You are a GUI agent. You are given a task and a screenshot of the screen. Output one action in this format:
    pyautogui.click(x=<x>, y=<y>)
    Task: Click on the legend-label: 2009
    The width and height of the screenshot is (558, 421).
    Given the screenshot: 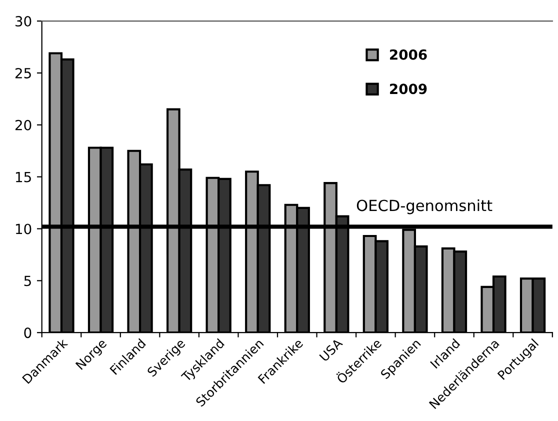 What is the action you would take?
    pyautogui.click(x=408, y=89)
    